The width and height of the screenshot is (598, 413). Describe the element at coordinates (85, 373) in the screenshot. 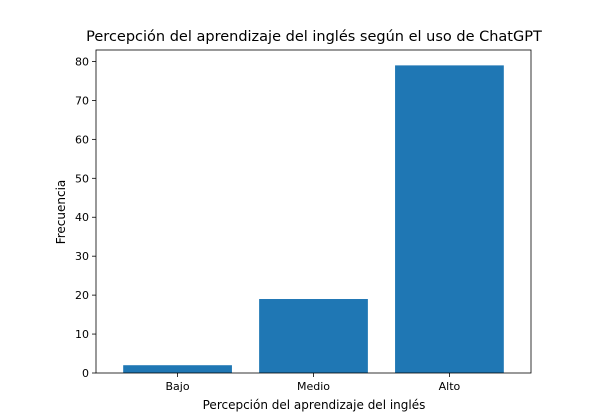

I see `y-tick-label: 0` at that location.